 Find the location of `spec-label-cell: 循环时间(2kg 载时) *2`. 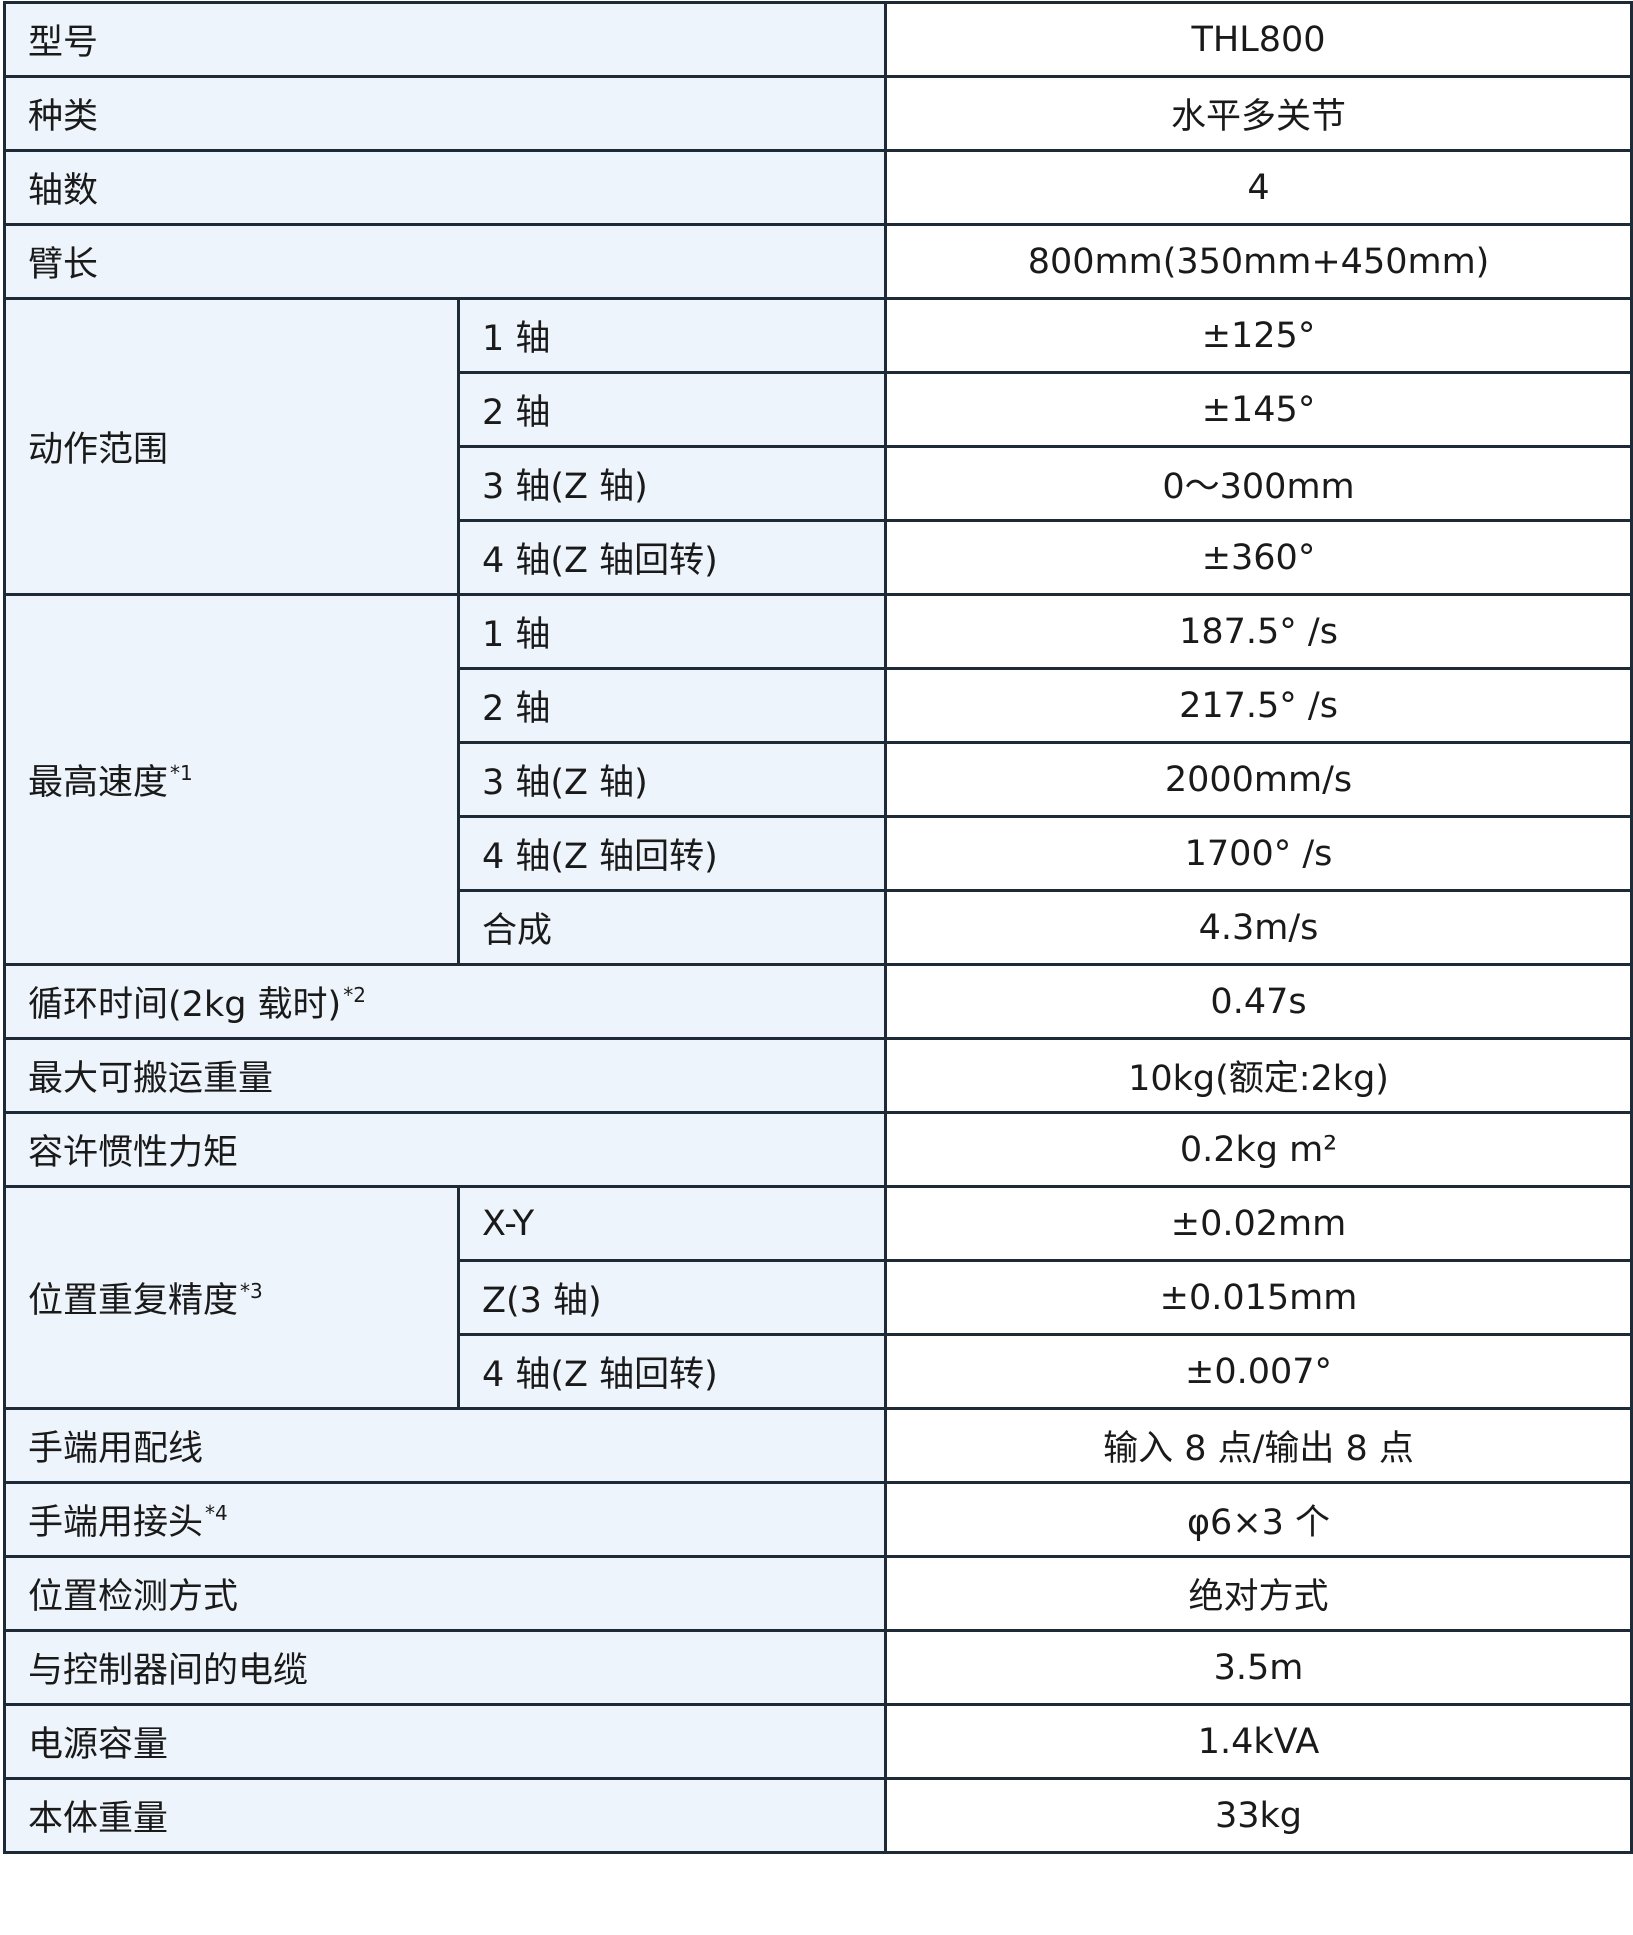

spec-label-cell: 循环时间(2kg 载时) *2 is located at coordinates (445, 1001).